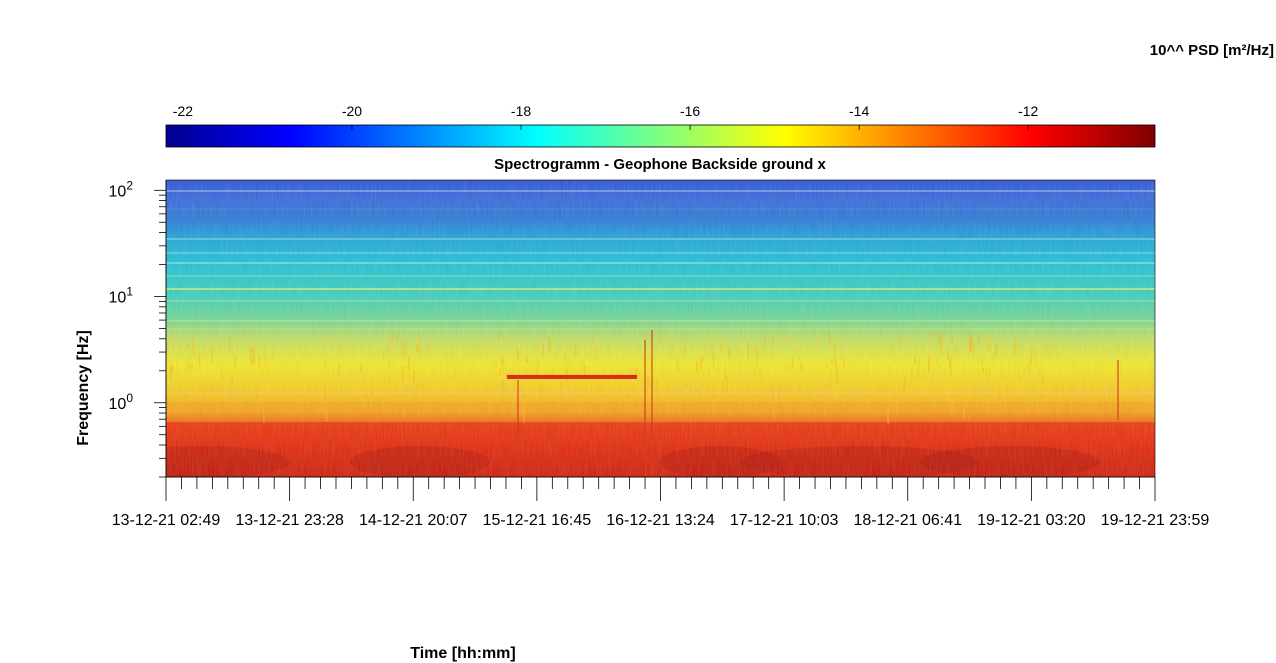 Image resolution: width=1276 pixels, height=663 pixels. I want to click on colorbar-tick-label: -12, so click(1028, 111).